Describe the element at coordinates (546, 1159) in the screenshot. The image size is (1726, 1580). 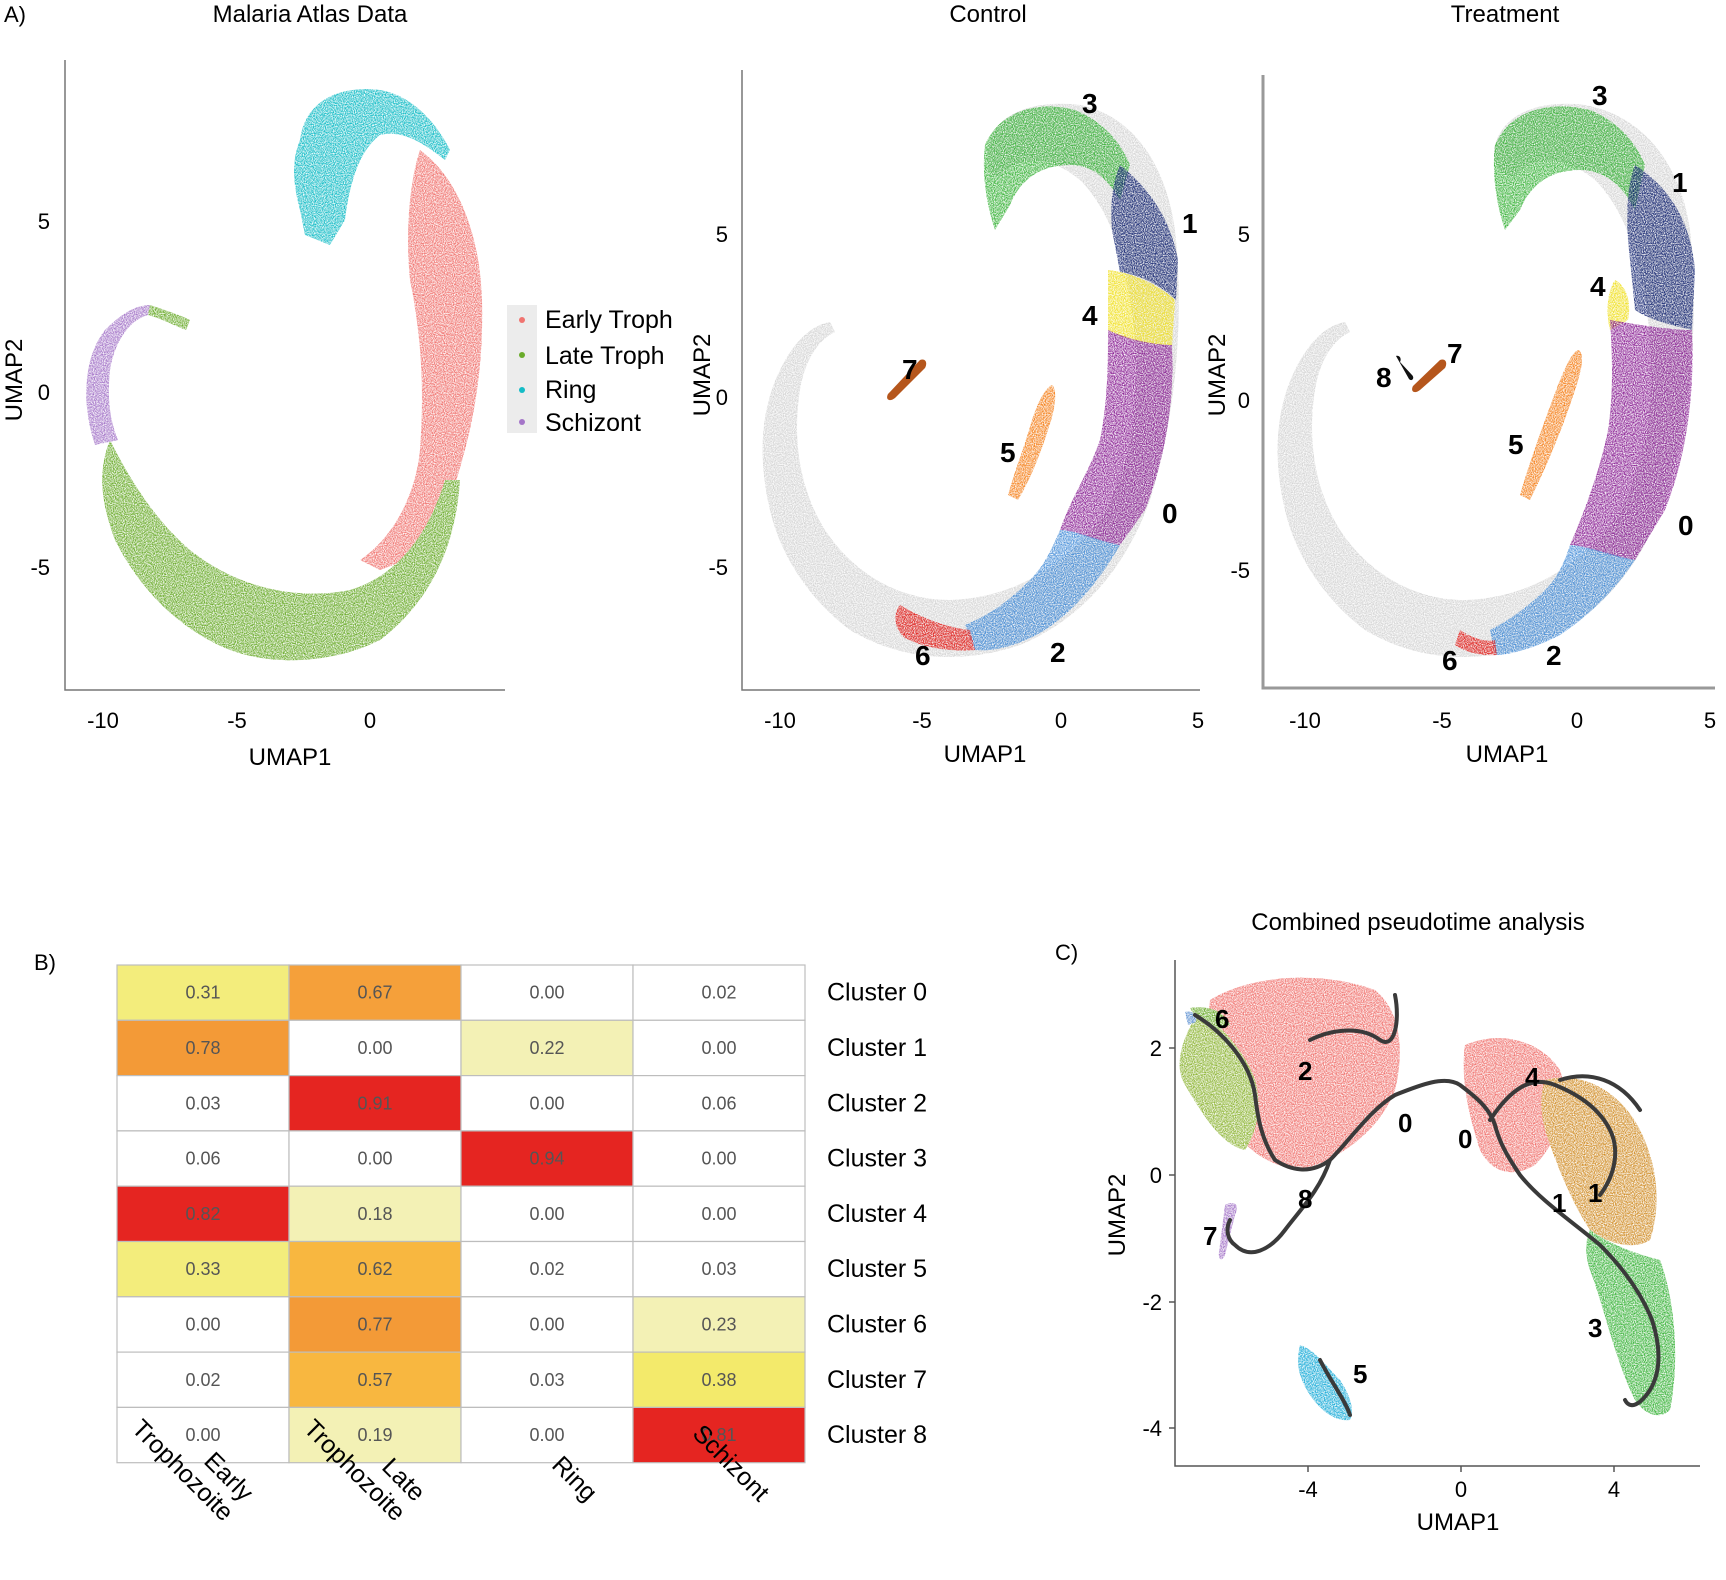
I see `heatmap-cell-value: 0.94` at that location.